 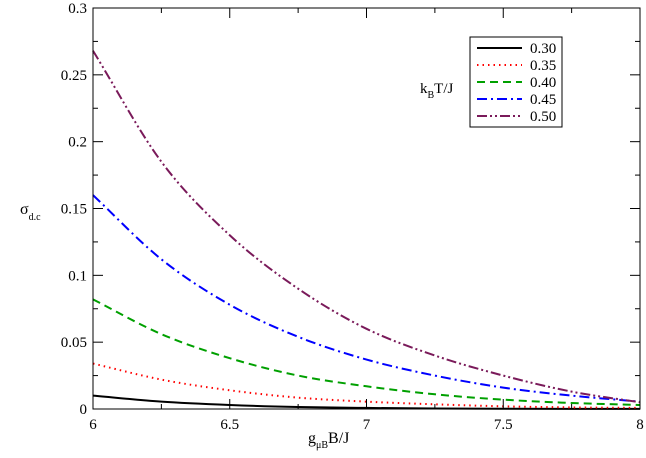 I want to click on x-axis-title: gμBB/J, so click(x=328, y=440).